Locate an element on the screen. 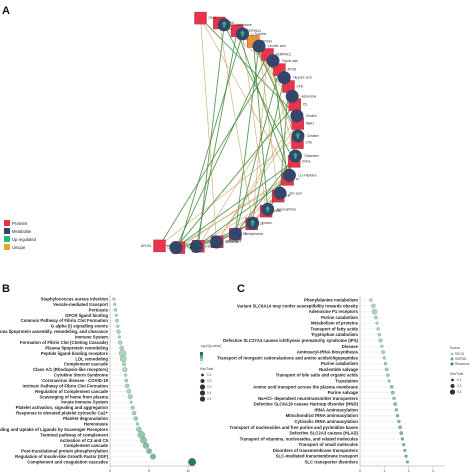 This screenshot has width=474, height=474. pathway-label: Disorders of transmembrane transporters is located at coordinates (316, 450).